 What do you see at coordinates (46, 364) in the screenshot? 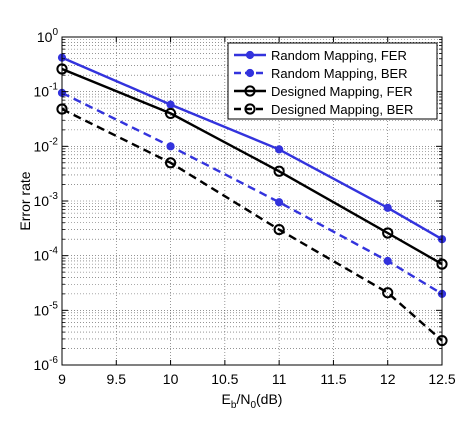
I see `y-tick-label: 10⁻⁶` at bounding box center [46, 364].